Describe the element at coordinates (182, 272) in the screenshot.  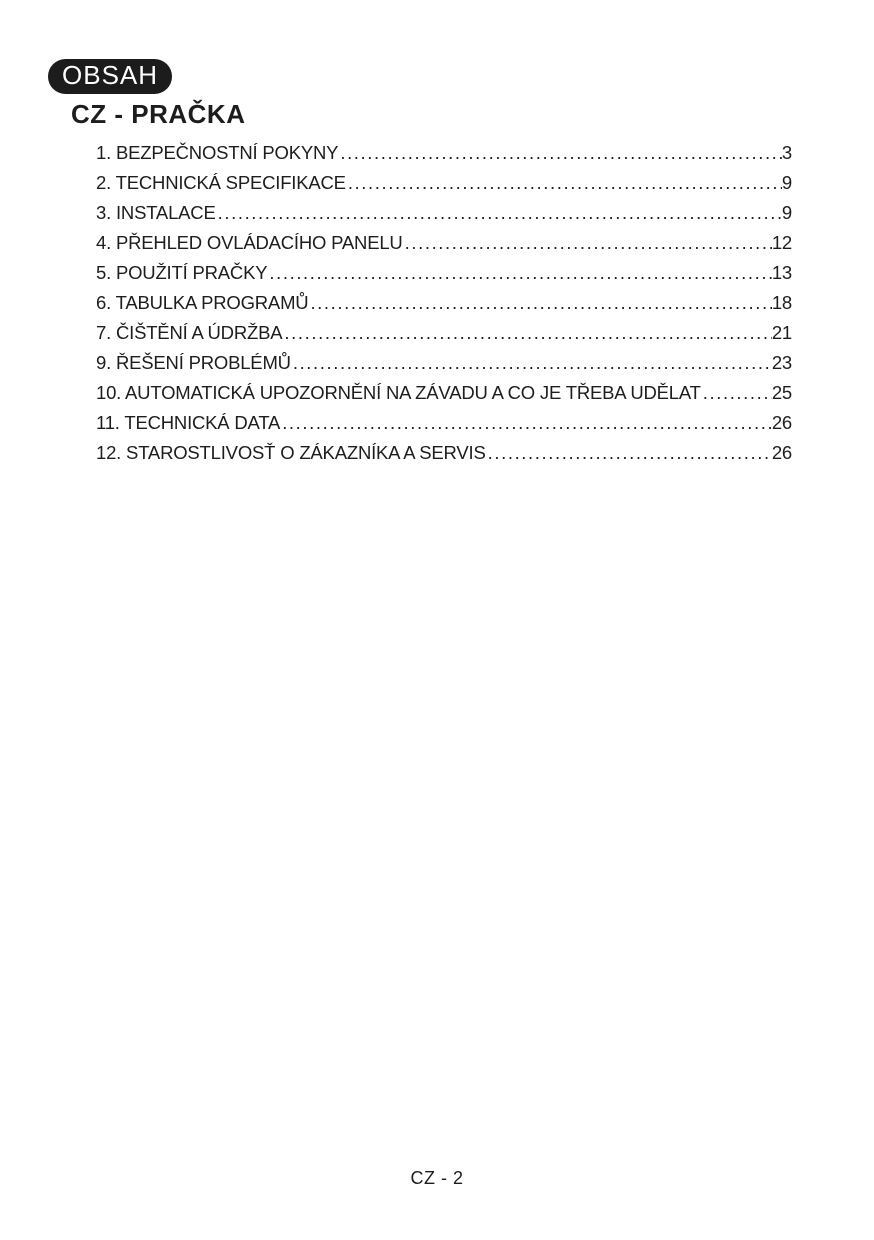
I see `toc-entry-label: 5. POUŽITÍ PRAČKY` at that location.